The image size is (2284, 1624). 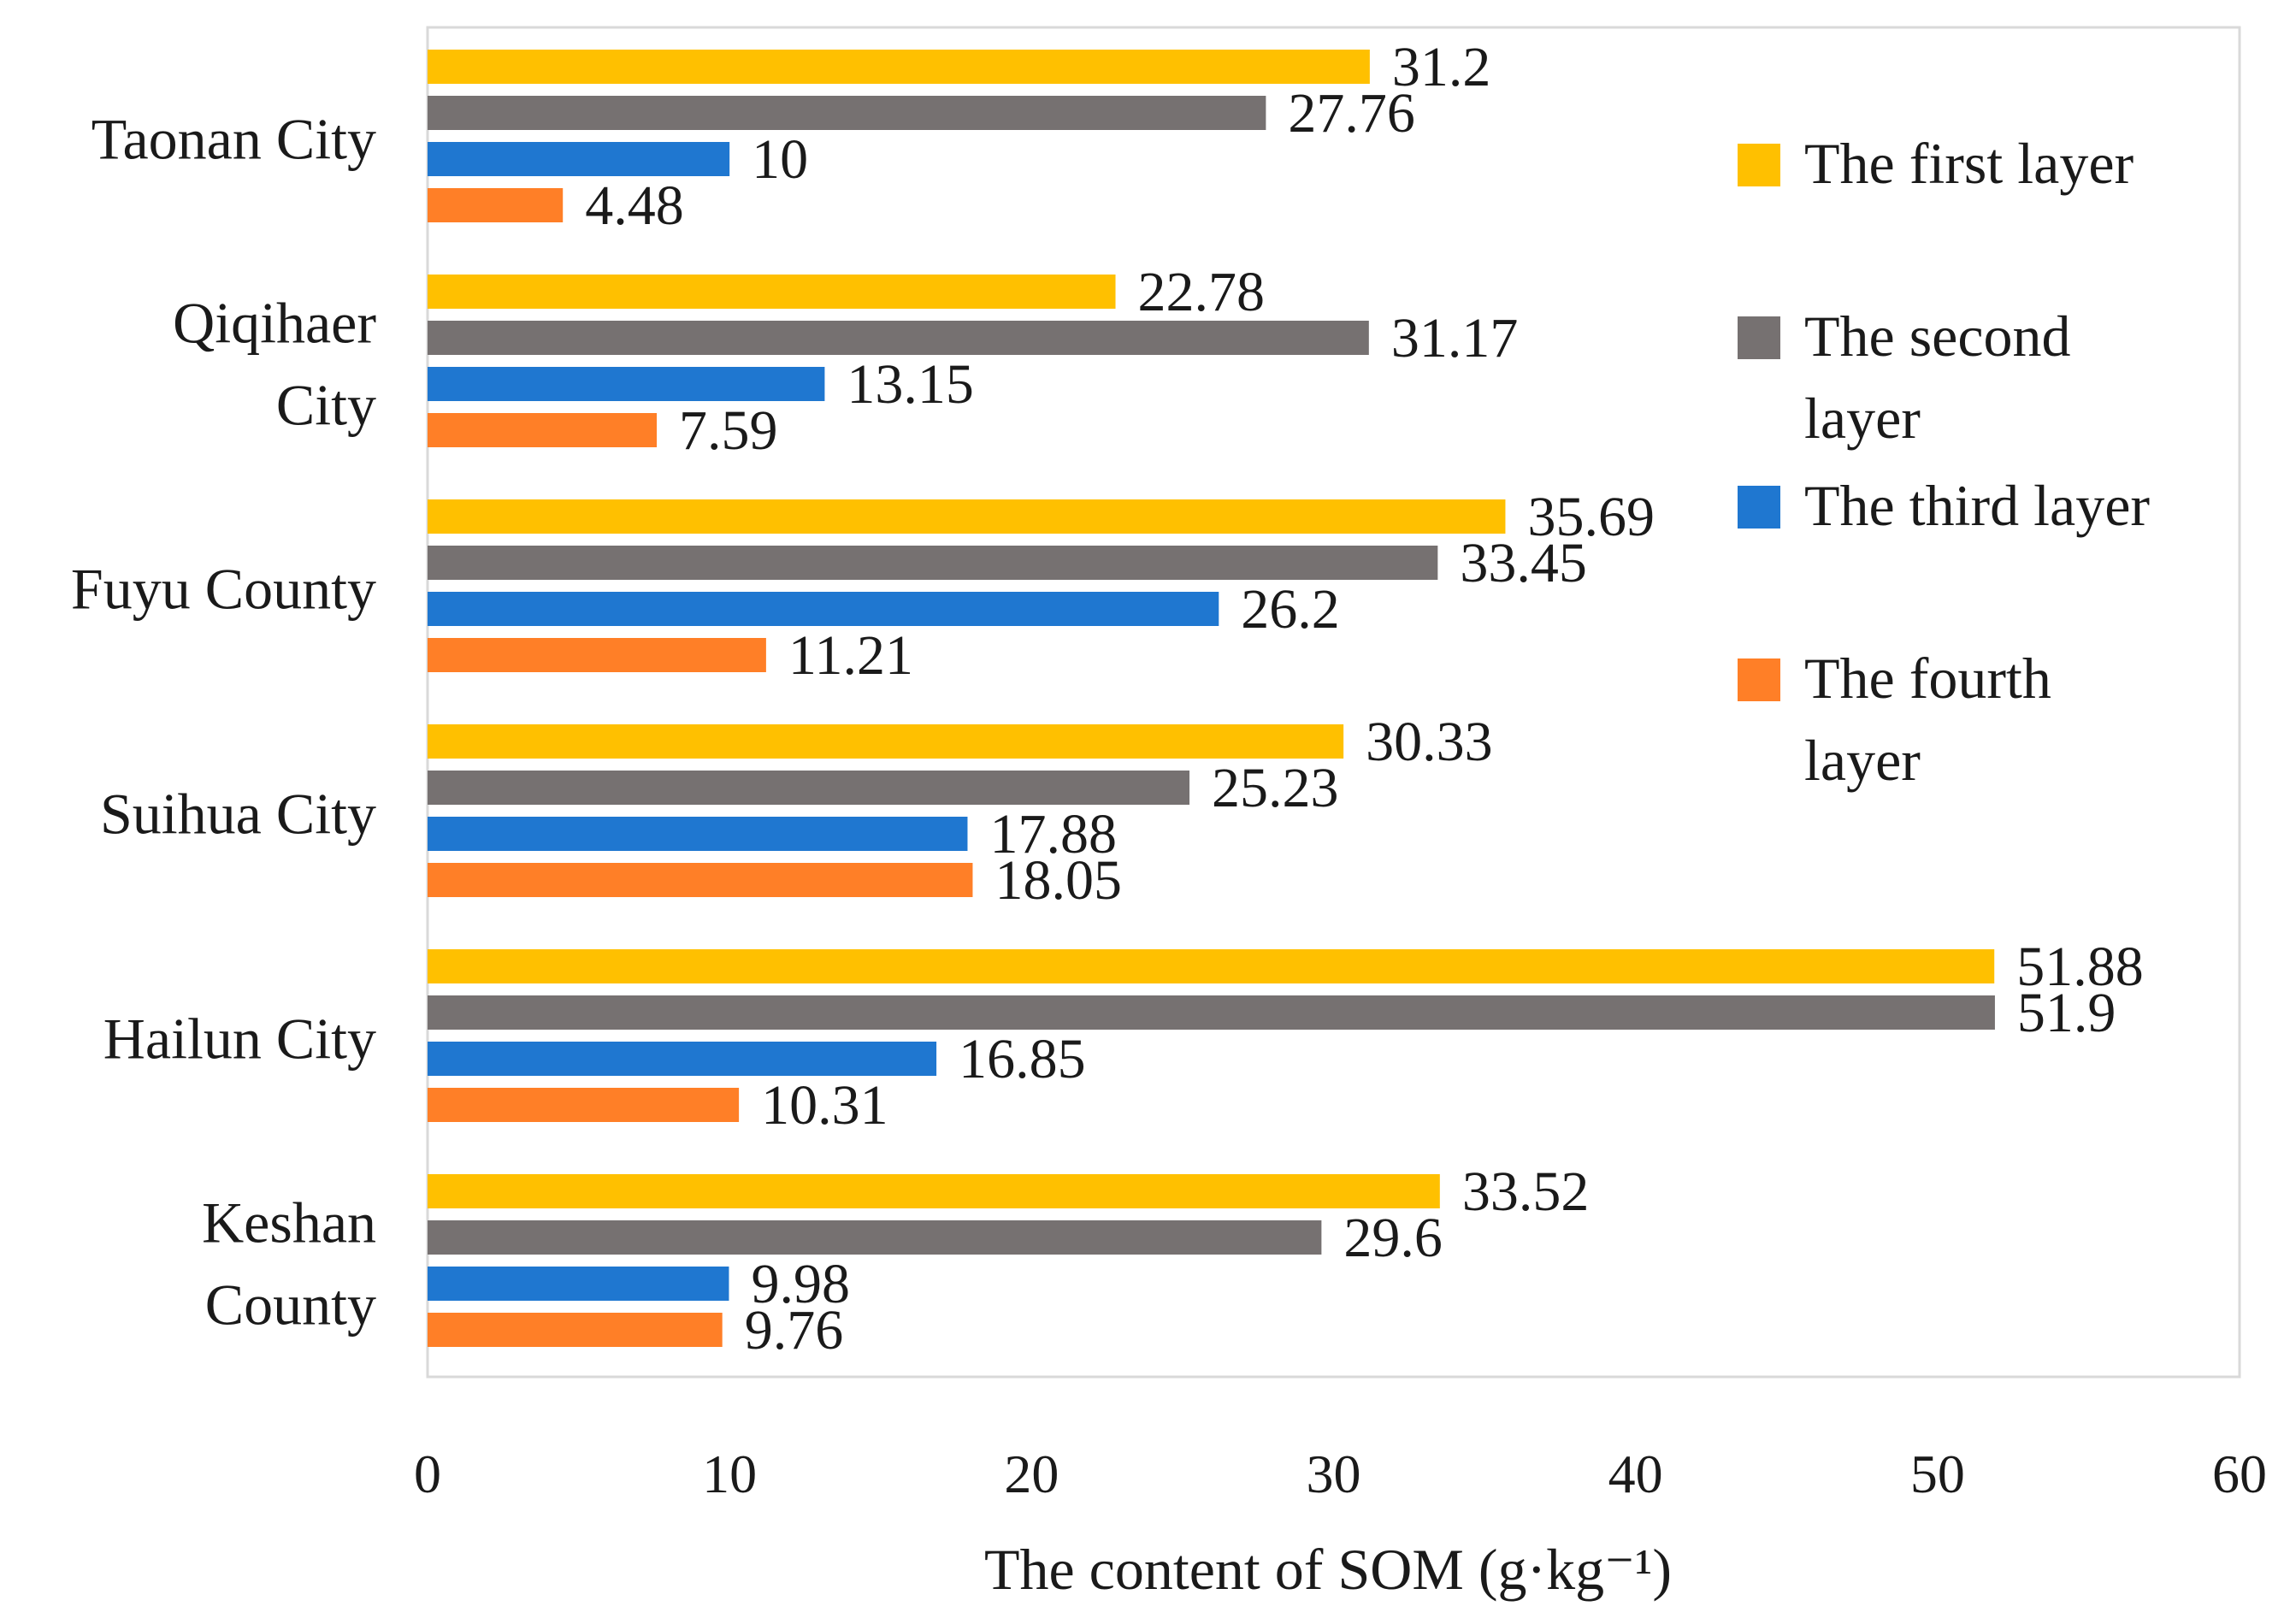 What do you see at coordinates (289, 1264) in the screenshot?
I see `category-label-keshan-county: Keshan County` at bounding box center [289, 1264].